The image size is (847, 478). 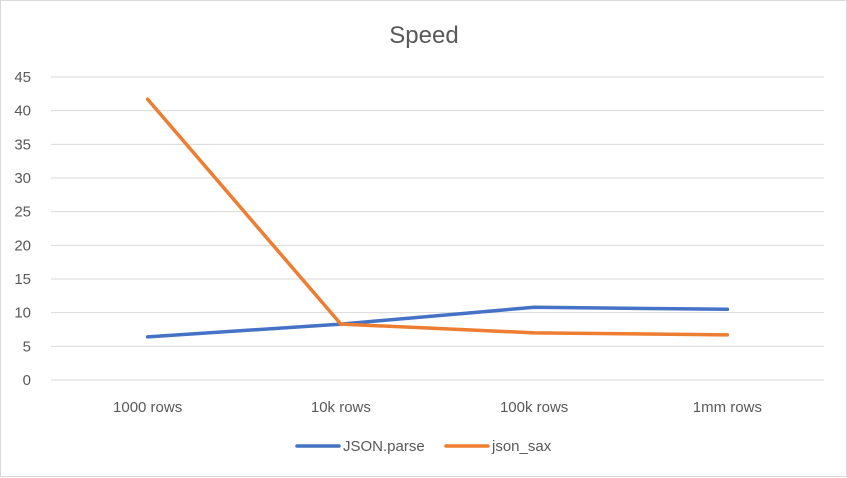 What do you see at coordinates (22, 111) in the screenshot?
I see `y-tick-label: 40` at bounding box center [22, 111].